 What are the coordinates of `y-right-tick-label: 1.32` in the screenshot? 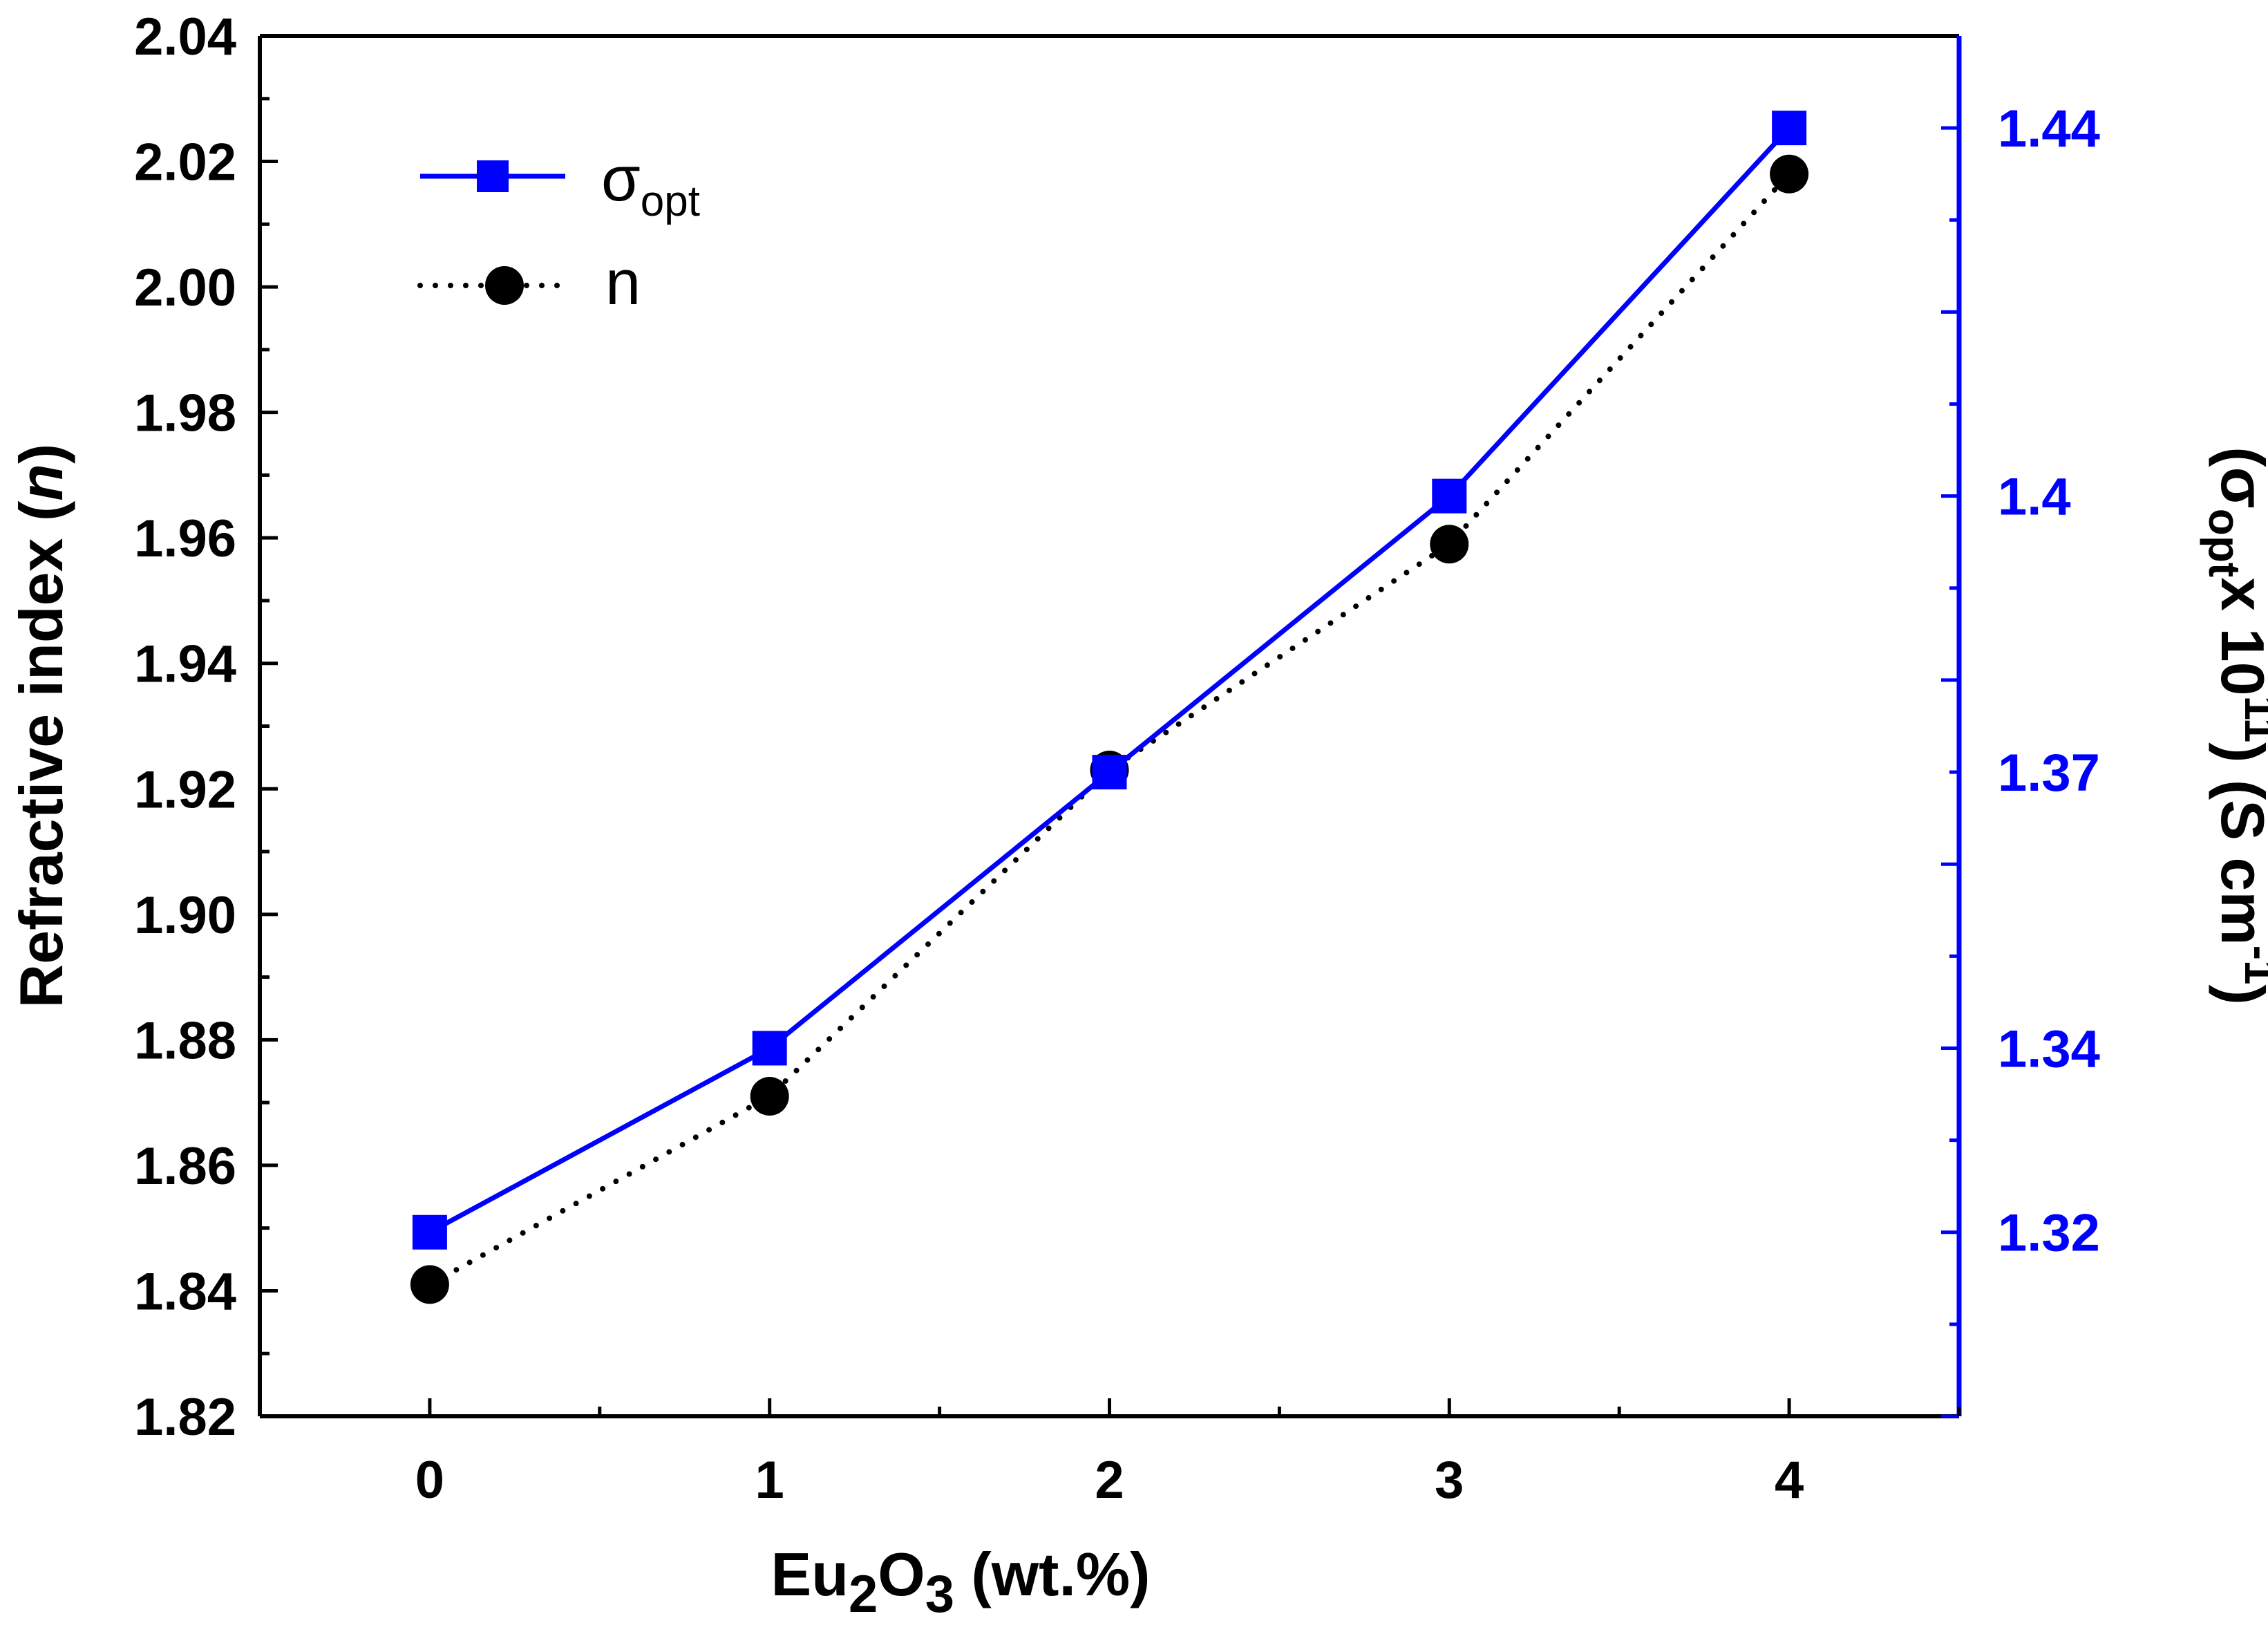 It's located at (2049, 1233).